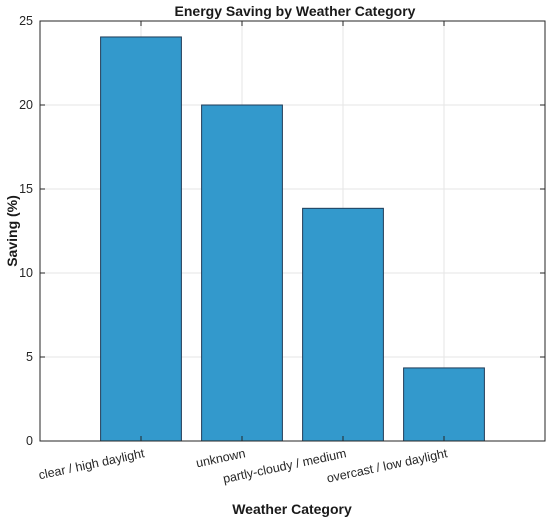  Describe the element at coordinates (29, 357) in the screenshot. I see `y-tick-label: 5` at that location.